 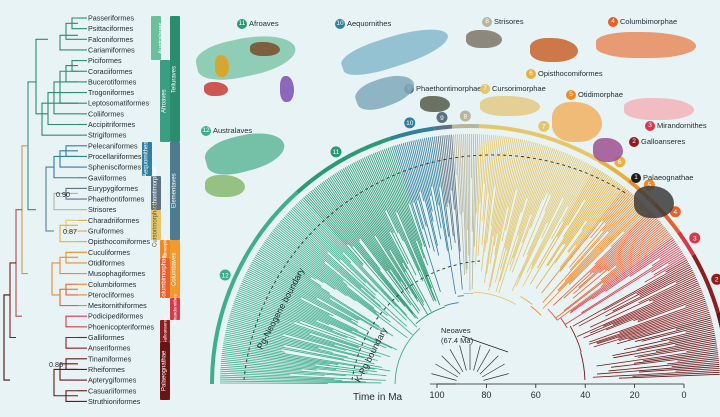 What do you see at coordinates (558, 392) in the screenshot?
I see `time-axis-ticks: 100 80 60 40 20 0` at bounding box center [558, 392].